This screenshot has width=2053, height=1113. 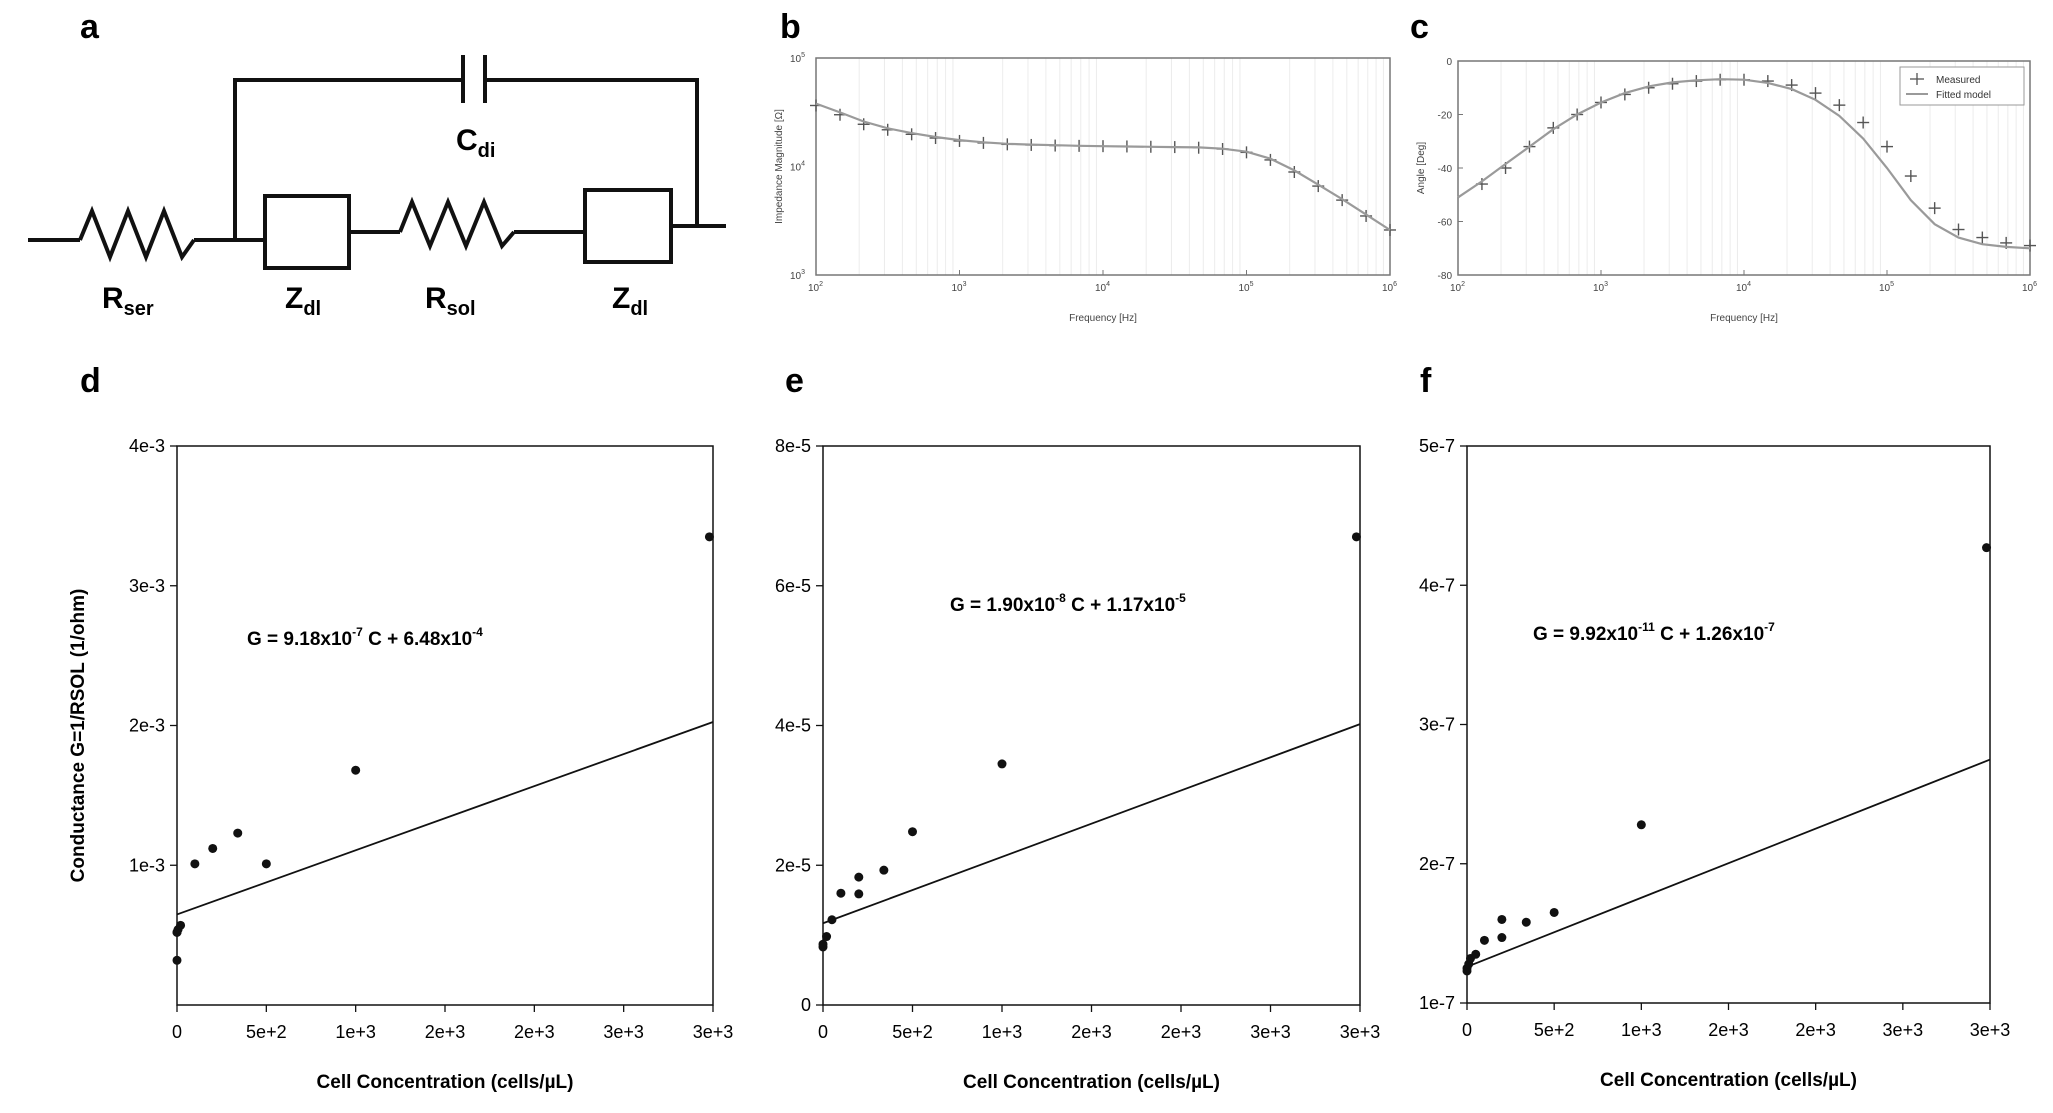 I want to click on panel-b-x-tick-label-exp: 2, so click(x=821, y=284).